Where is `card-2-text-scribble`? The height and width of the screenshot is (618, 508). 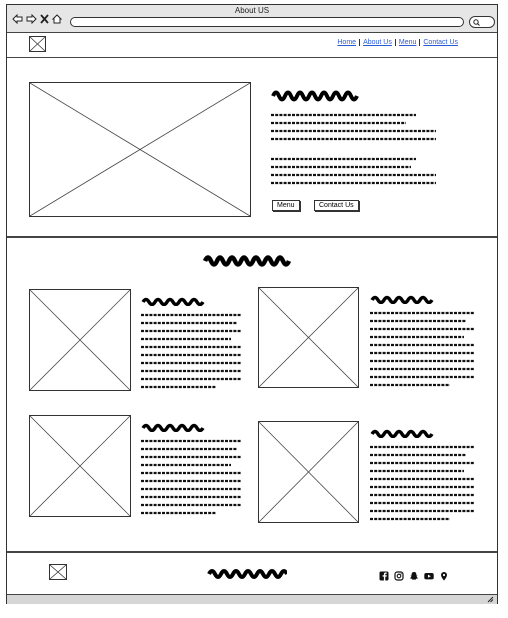 card-2-text-scribble is located at coordinates (422, 349).